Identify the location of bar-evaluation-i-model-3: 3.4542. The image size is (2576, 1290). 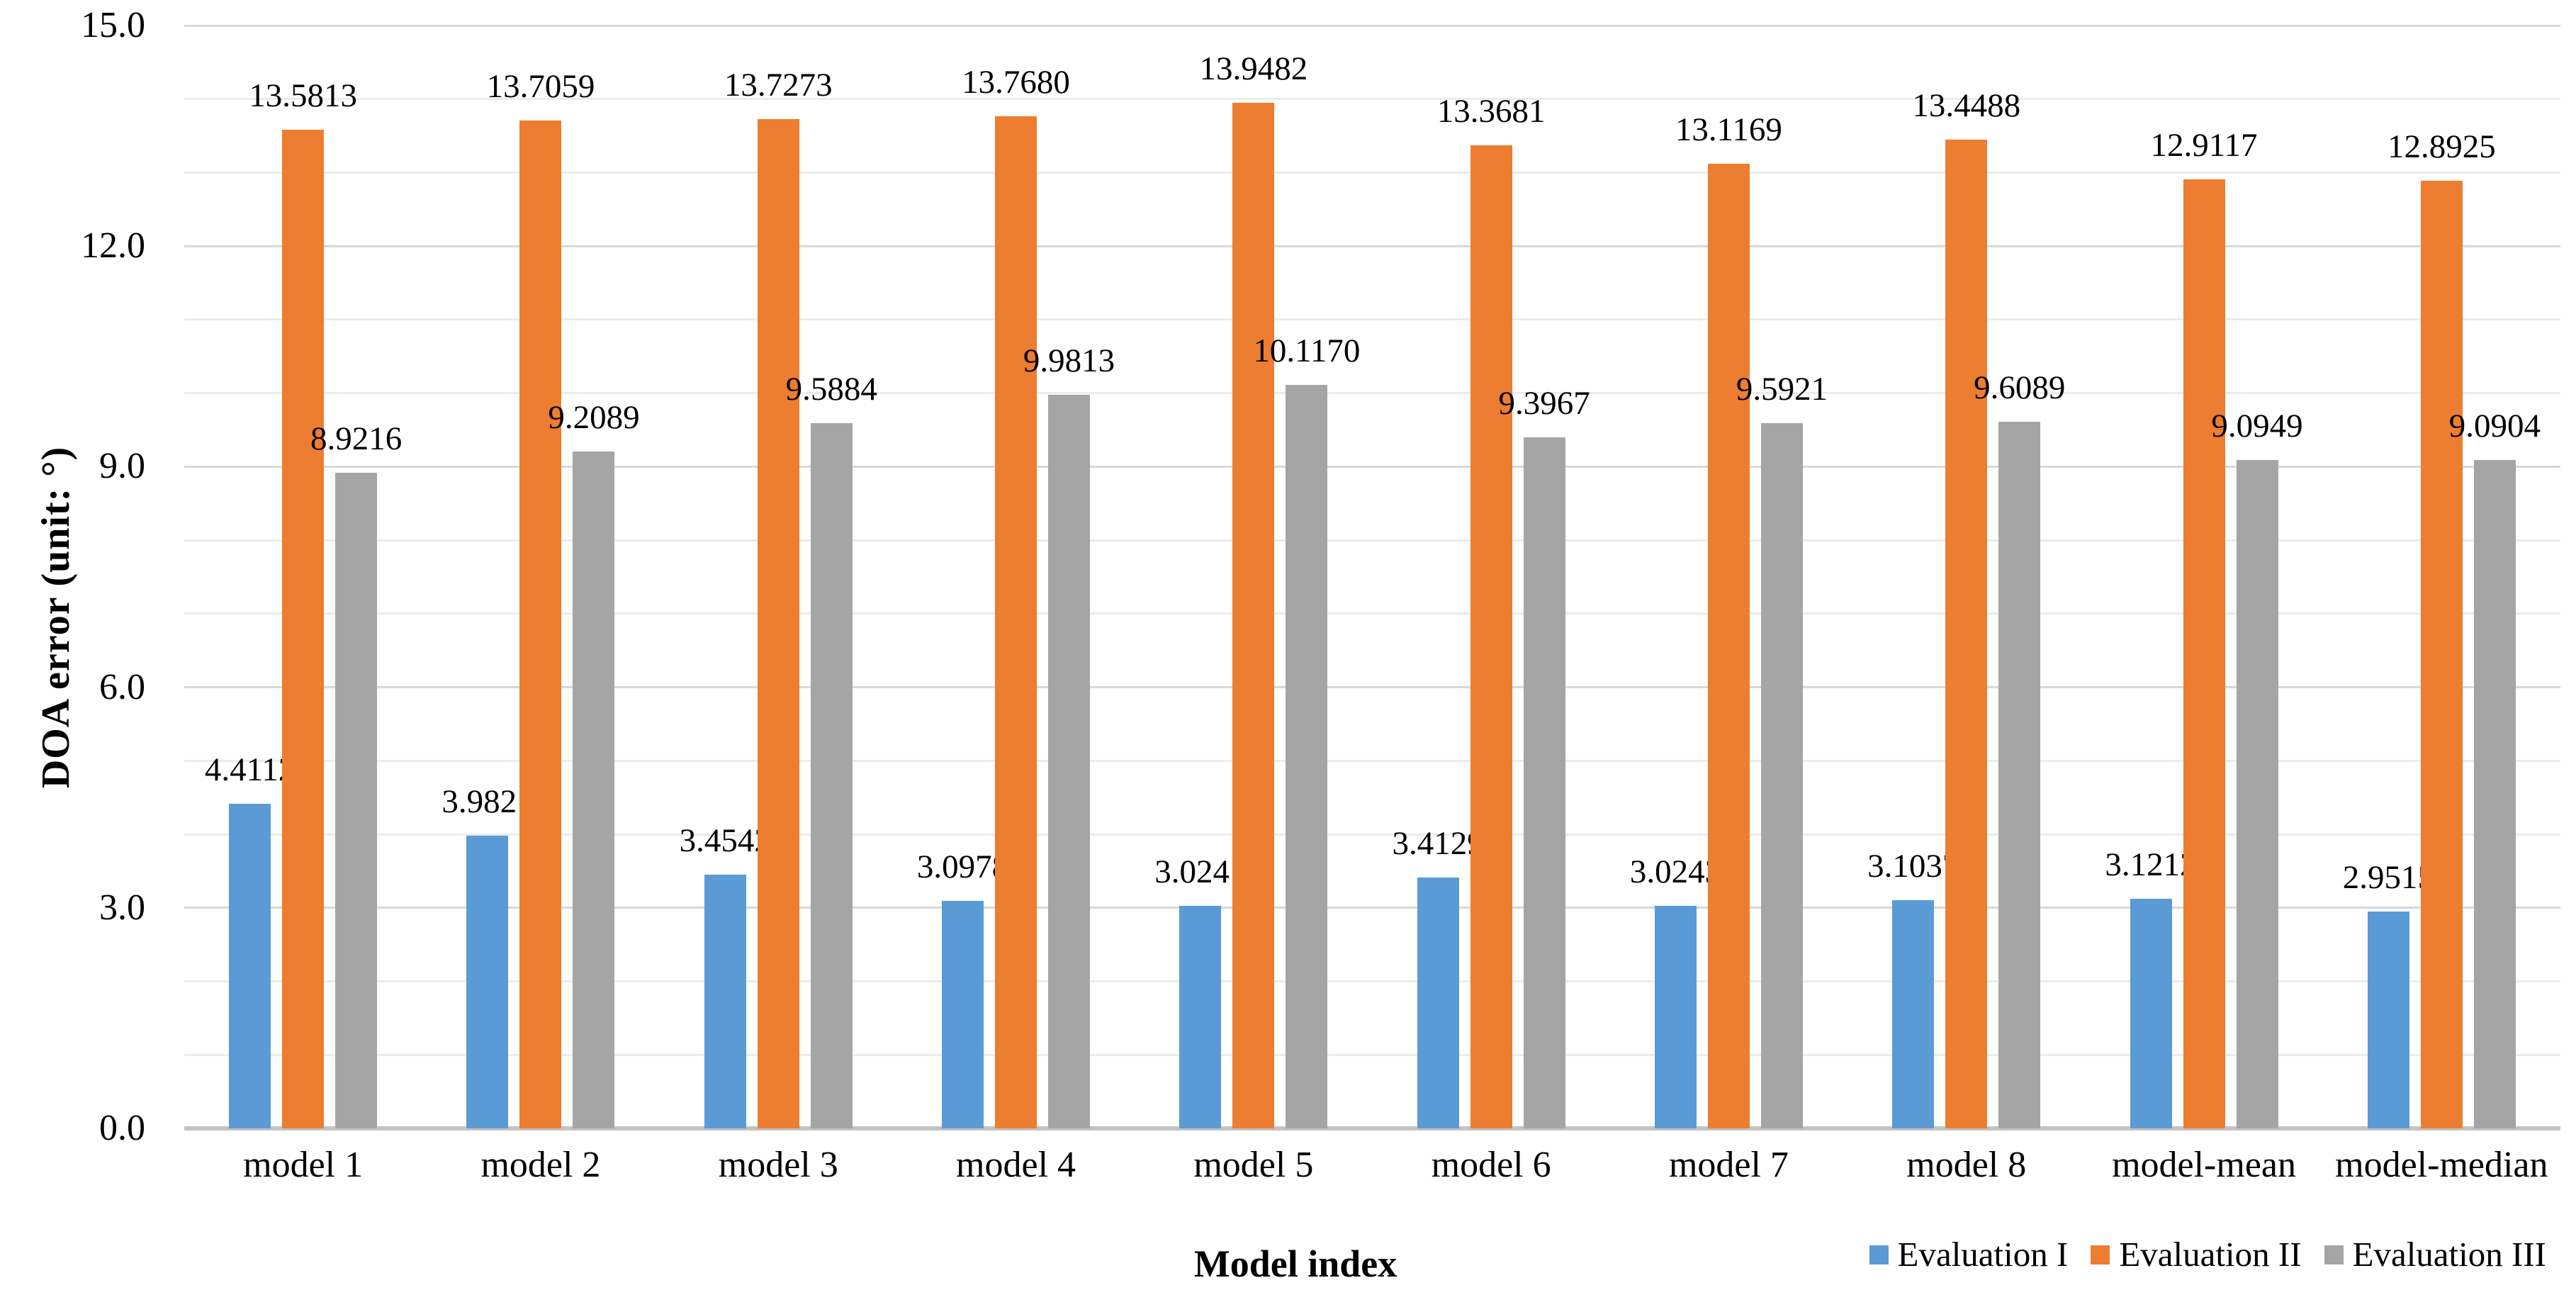
(725, 976).